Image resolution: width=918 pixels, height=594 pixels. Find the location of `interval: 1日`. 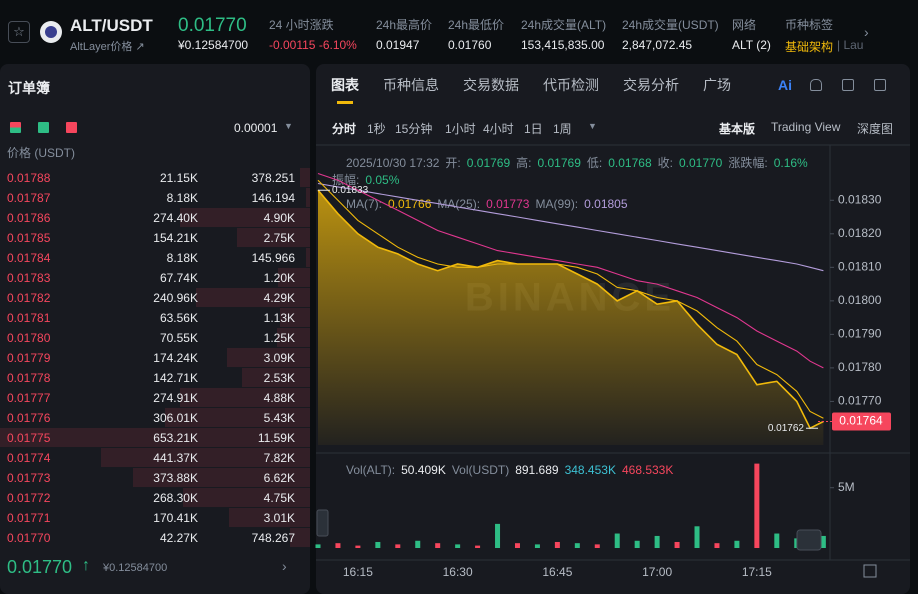

interval: 1日 is located at coordinates (533, 129).